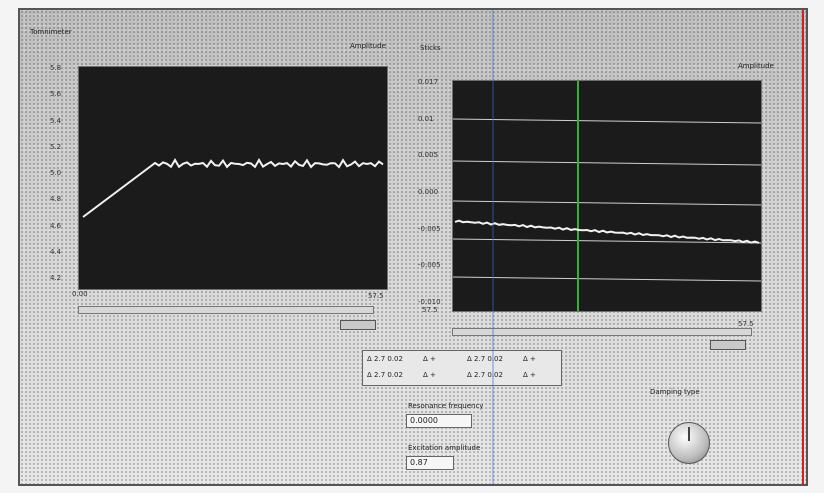 This screenshot has width=824, height=493. I want to click on left-y-tick: 4.4, so click(56, 251).